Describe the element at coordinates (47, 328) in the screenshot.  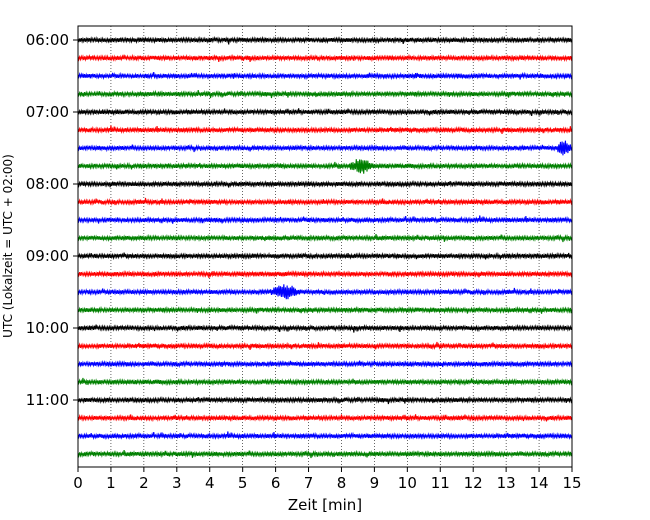
I see `y-tick-label: 10:00` at that location.